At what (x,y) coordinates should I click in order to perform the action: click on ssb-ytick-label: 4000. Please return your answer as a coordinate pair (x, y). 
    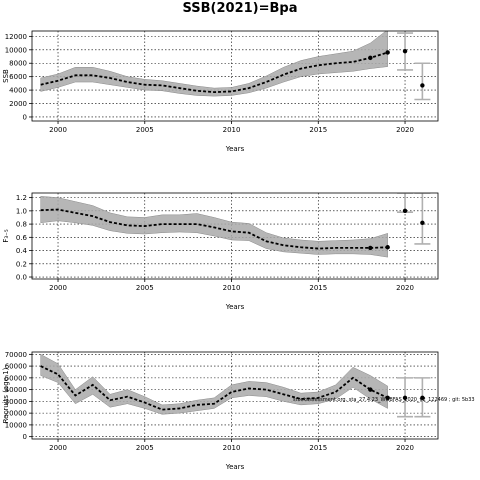
    Looking at the image, I should click on (18, 91).